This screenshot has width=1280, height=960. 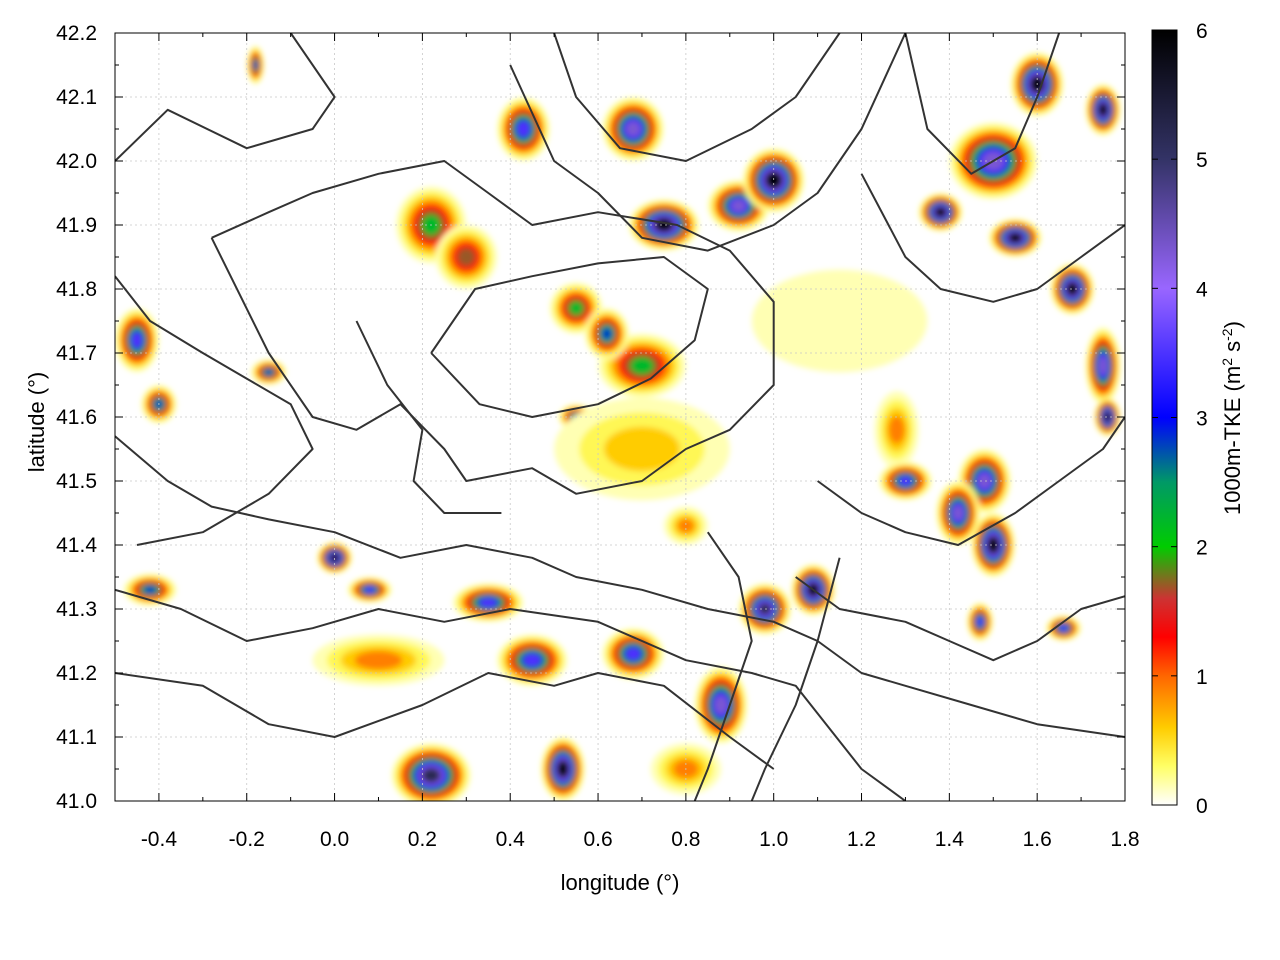 I want to click on tke-cell-0-level, so click(x=431, y=775).